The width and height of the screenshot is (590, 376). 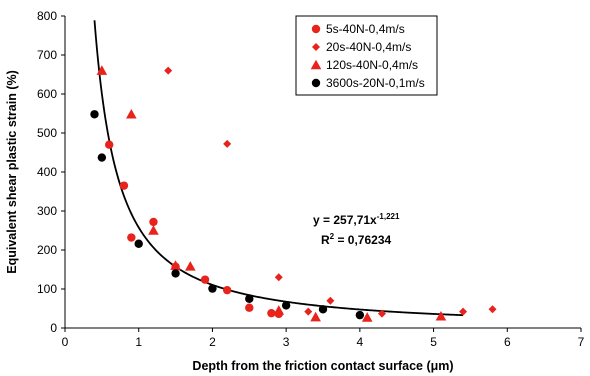 What do you see at coordinates (47, 211) in the screenshot?
I see `y-tick-label: 300` at bounding box center [47, 211].